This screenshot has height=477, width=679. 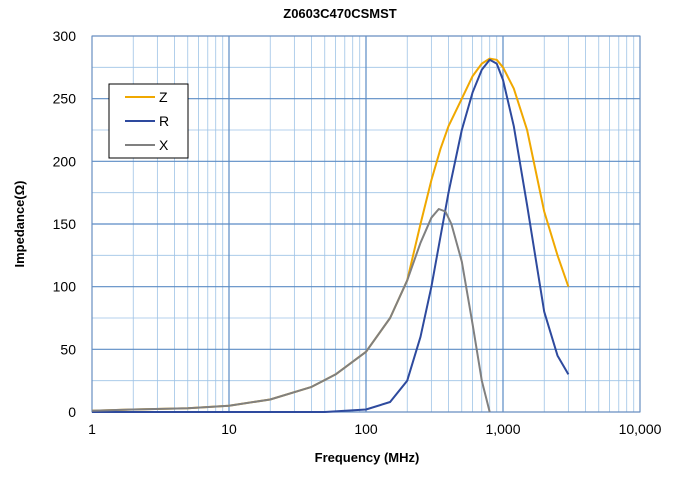 I want to click on x-tick-label: 1, so click(x=92, y=429).